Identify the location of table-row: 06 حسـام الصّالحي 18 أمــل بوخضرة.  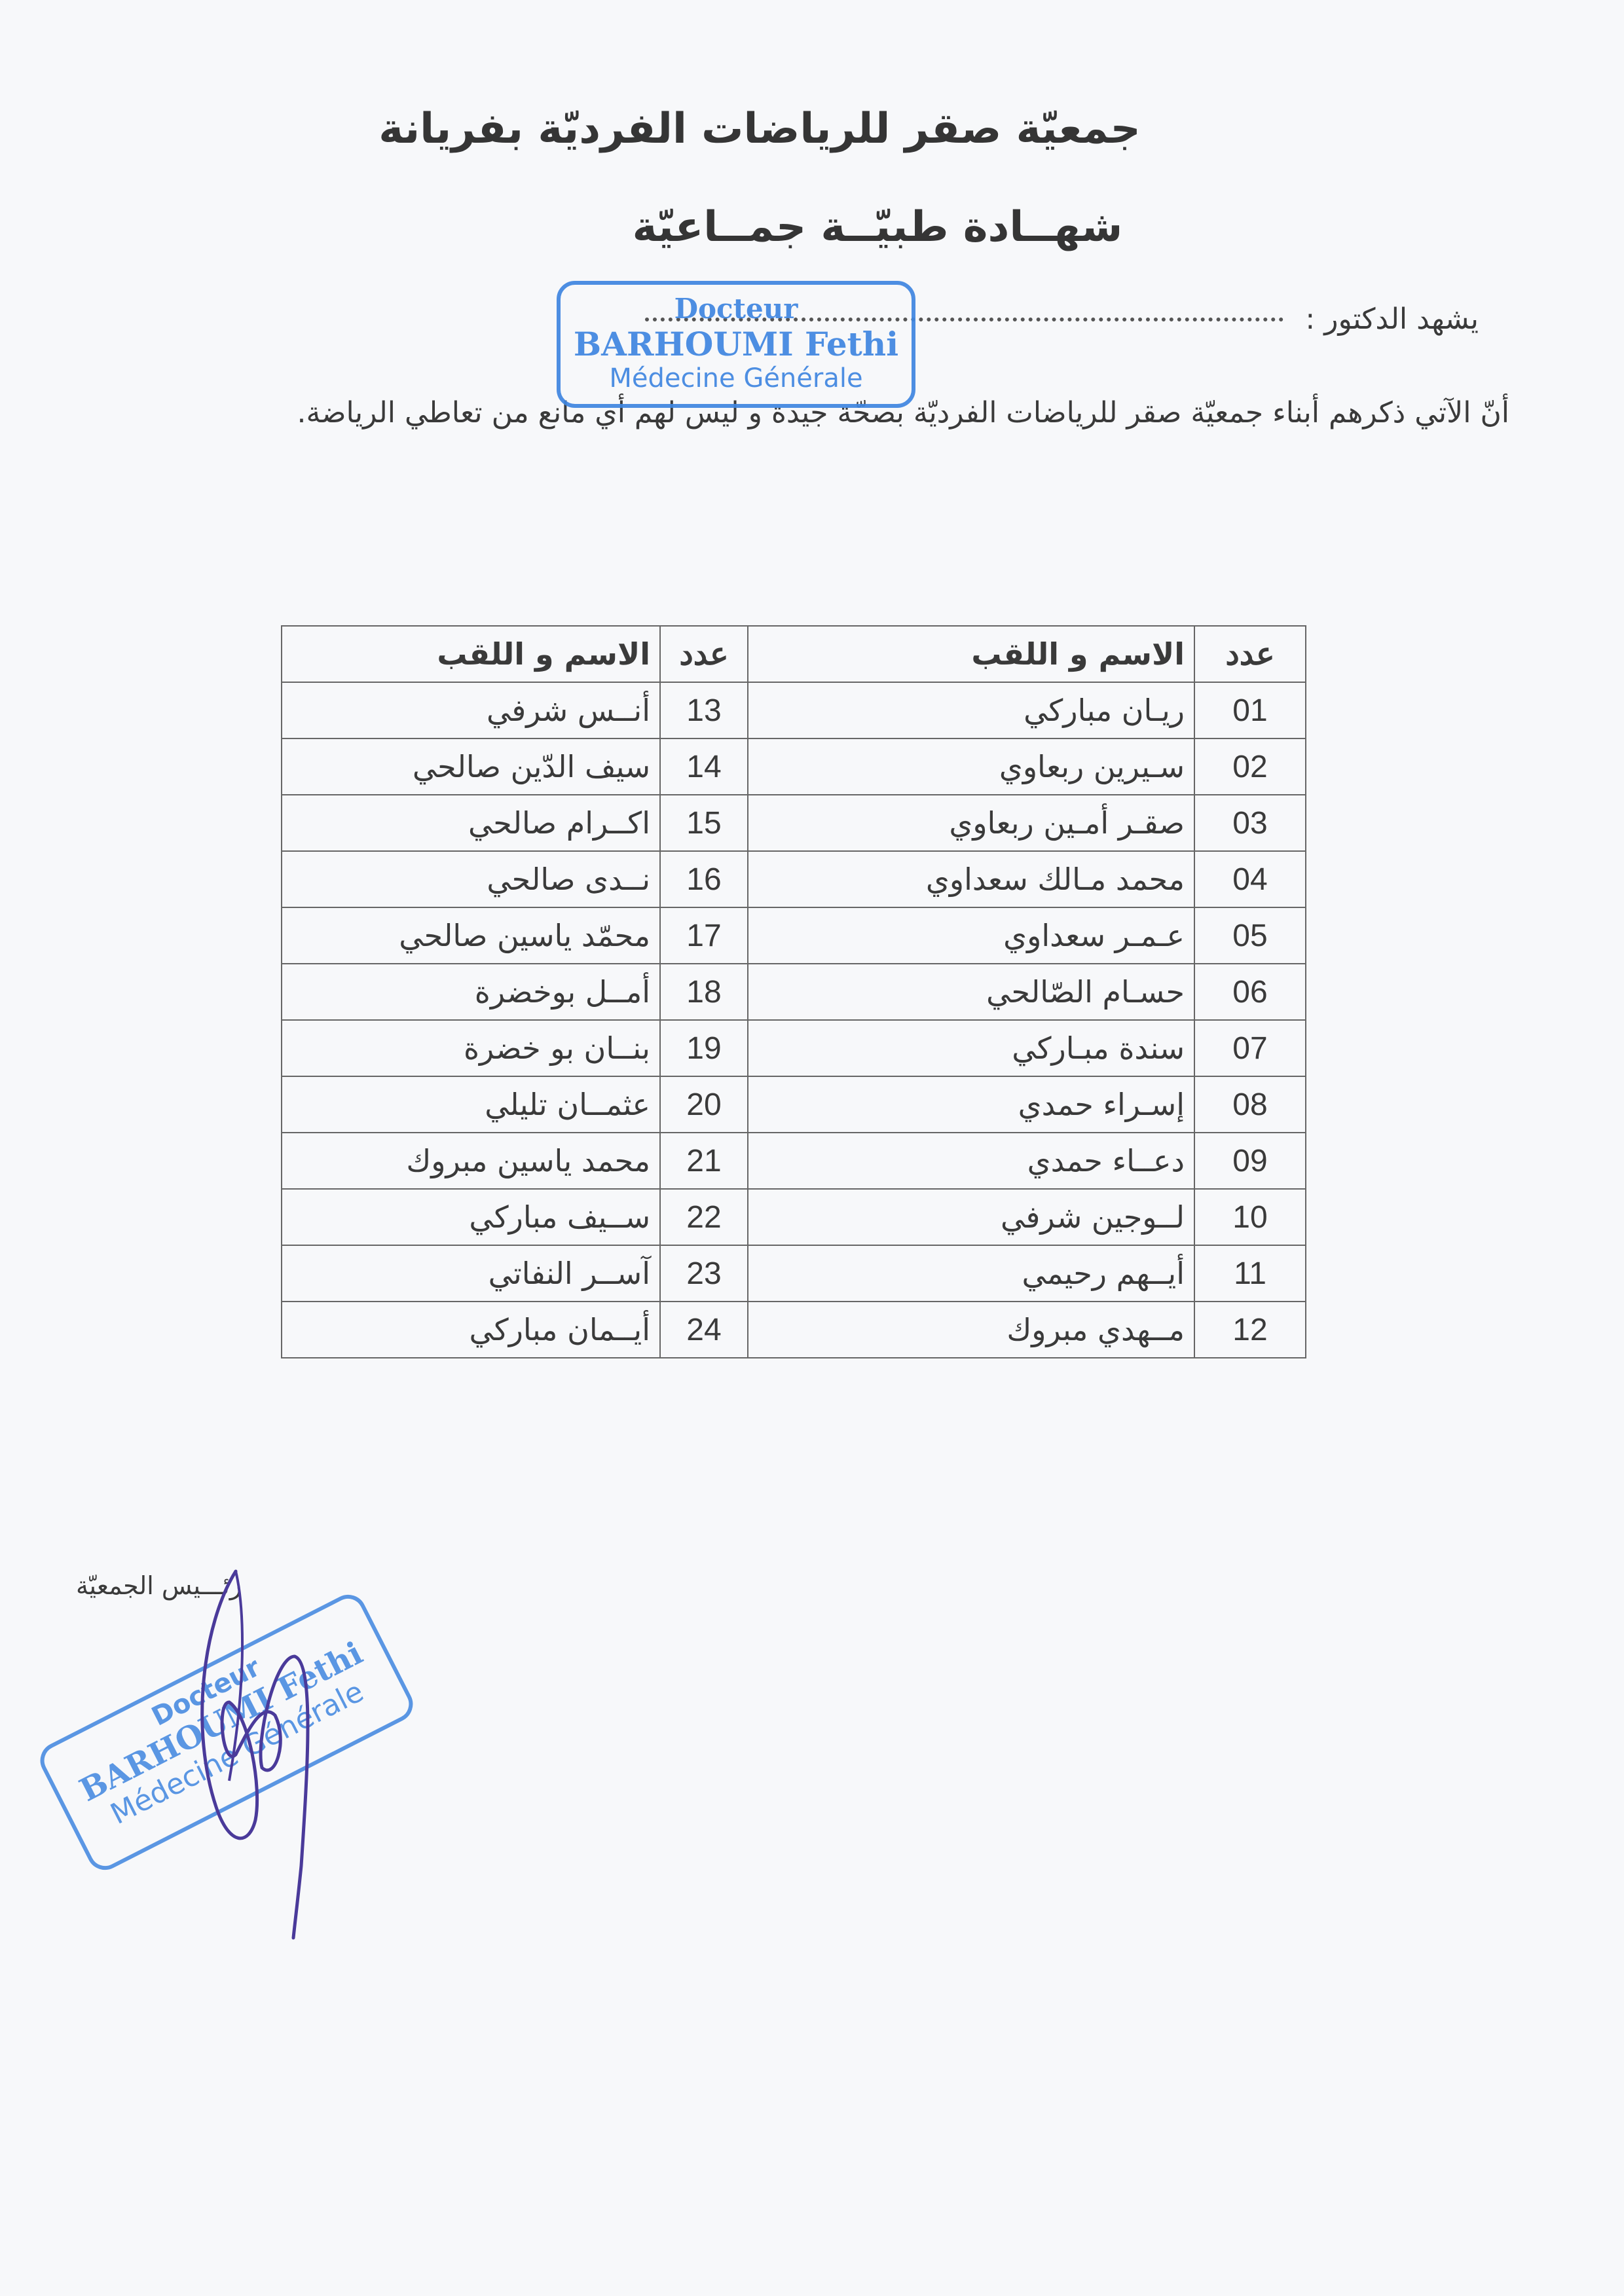
(793, 992).